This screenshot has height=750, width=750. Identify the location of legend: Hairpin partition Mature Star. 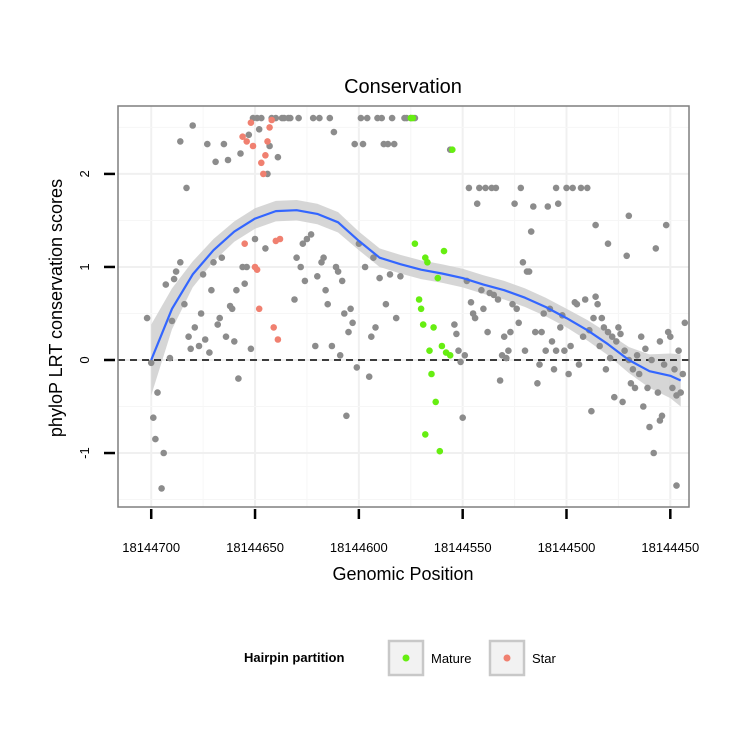
(400, 658).